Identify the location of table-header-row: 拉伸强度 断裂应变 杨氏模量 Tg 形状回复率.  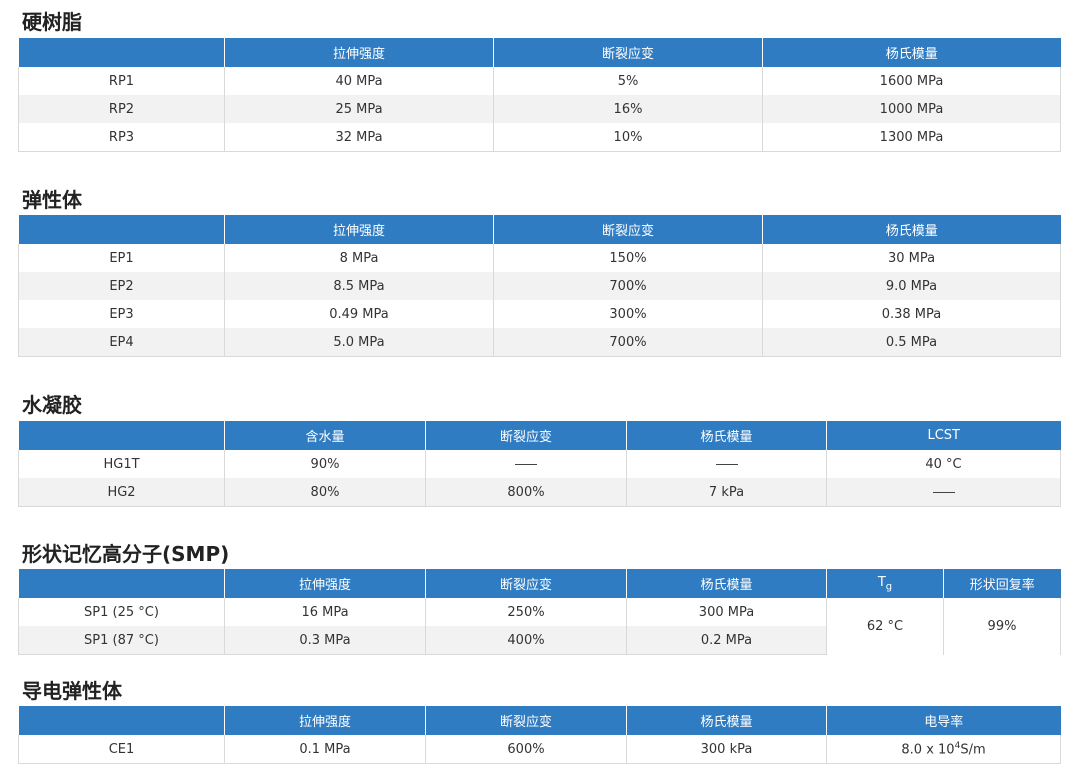
(539, 583).